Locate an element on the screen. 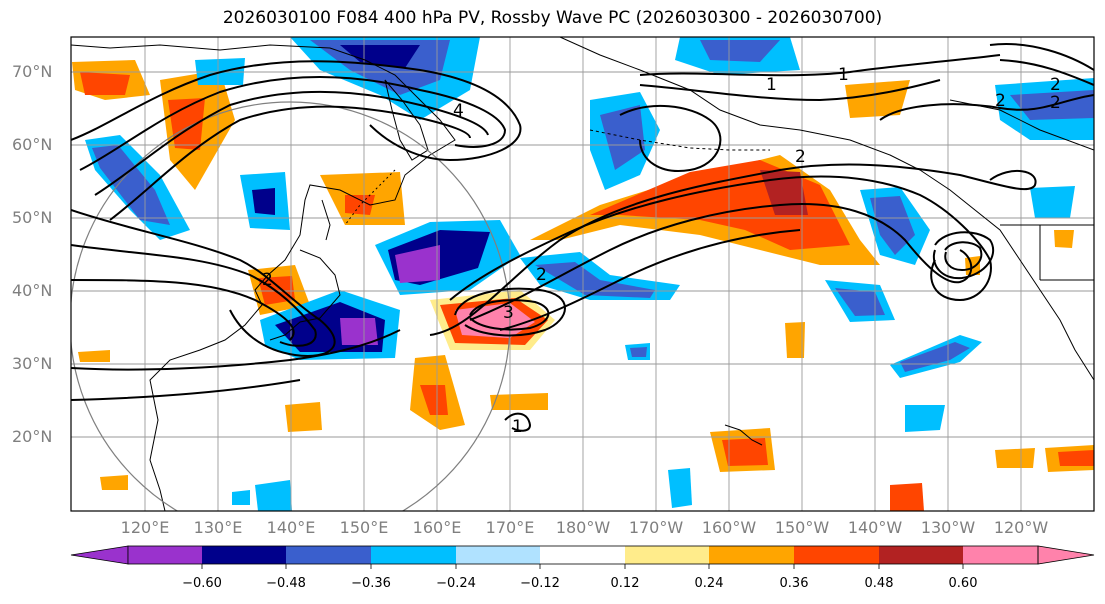 The height and width of the screenshot is (604, 1105). colorbar-tick-label: −0.36 is located at coordinates (371, 583).